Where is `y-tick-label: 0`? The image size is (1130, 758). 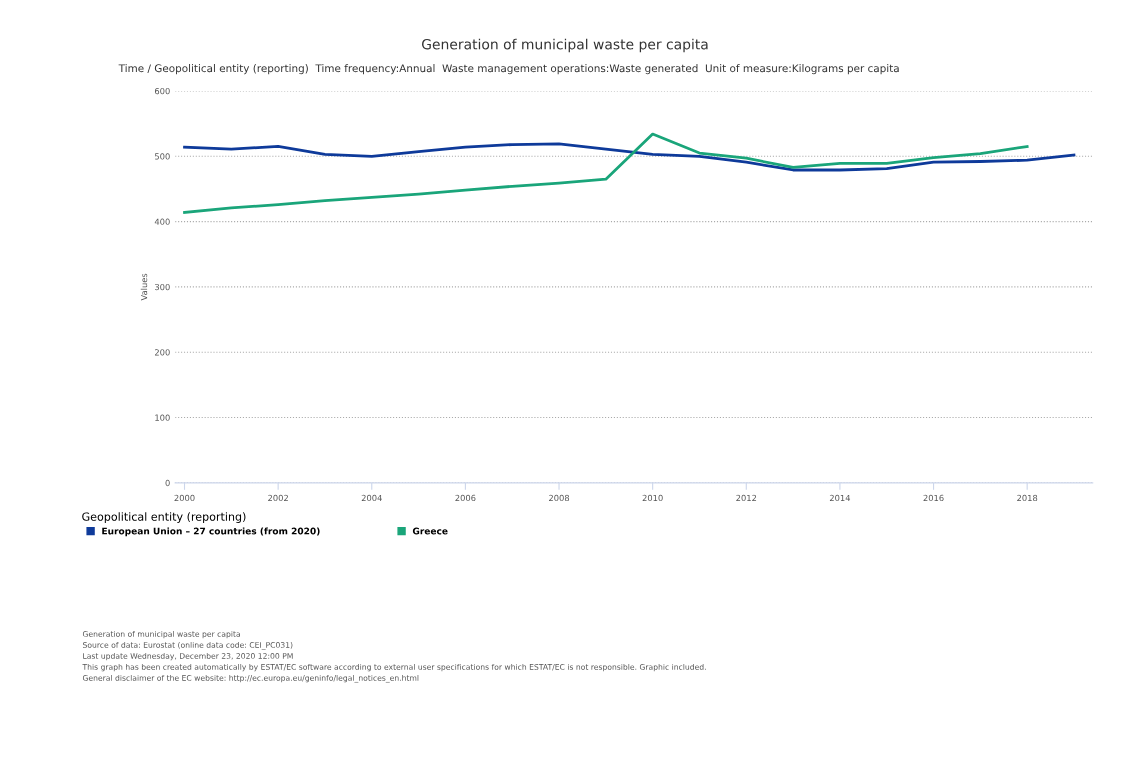 y-tick-label: 0 is located at coordinates (167, 483).